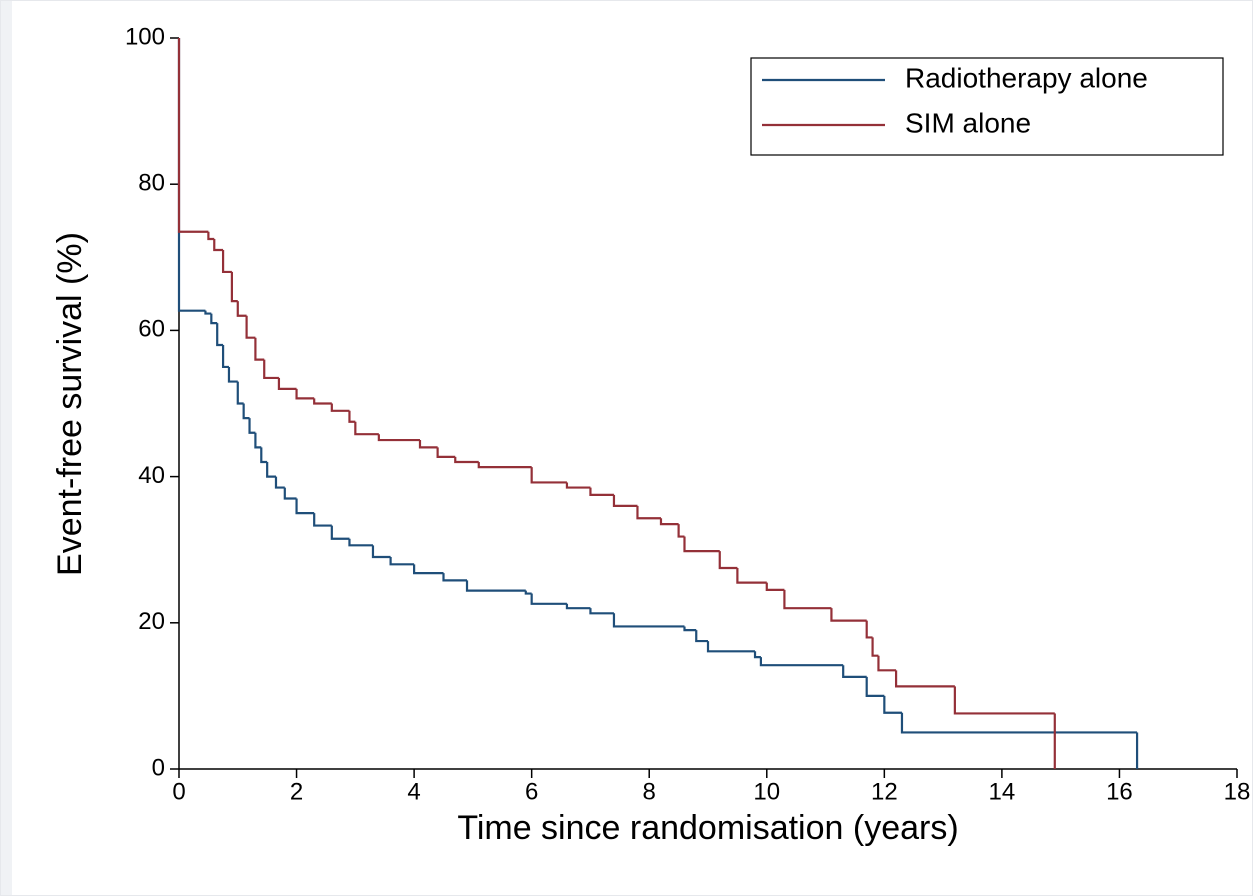 The image size is (1253, 896). I want to click on x-axis-title: Time since randomisation (years), so click(707, 828).